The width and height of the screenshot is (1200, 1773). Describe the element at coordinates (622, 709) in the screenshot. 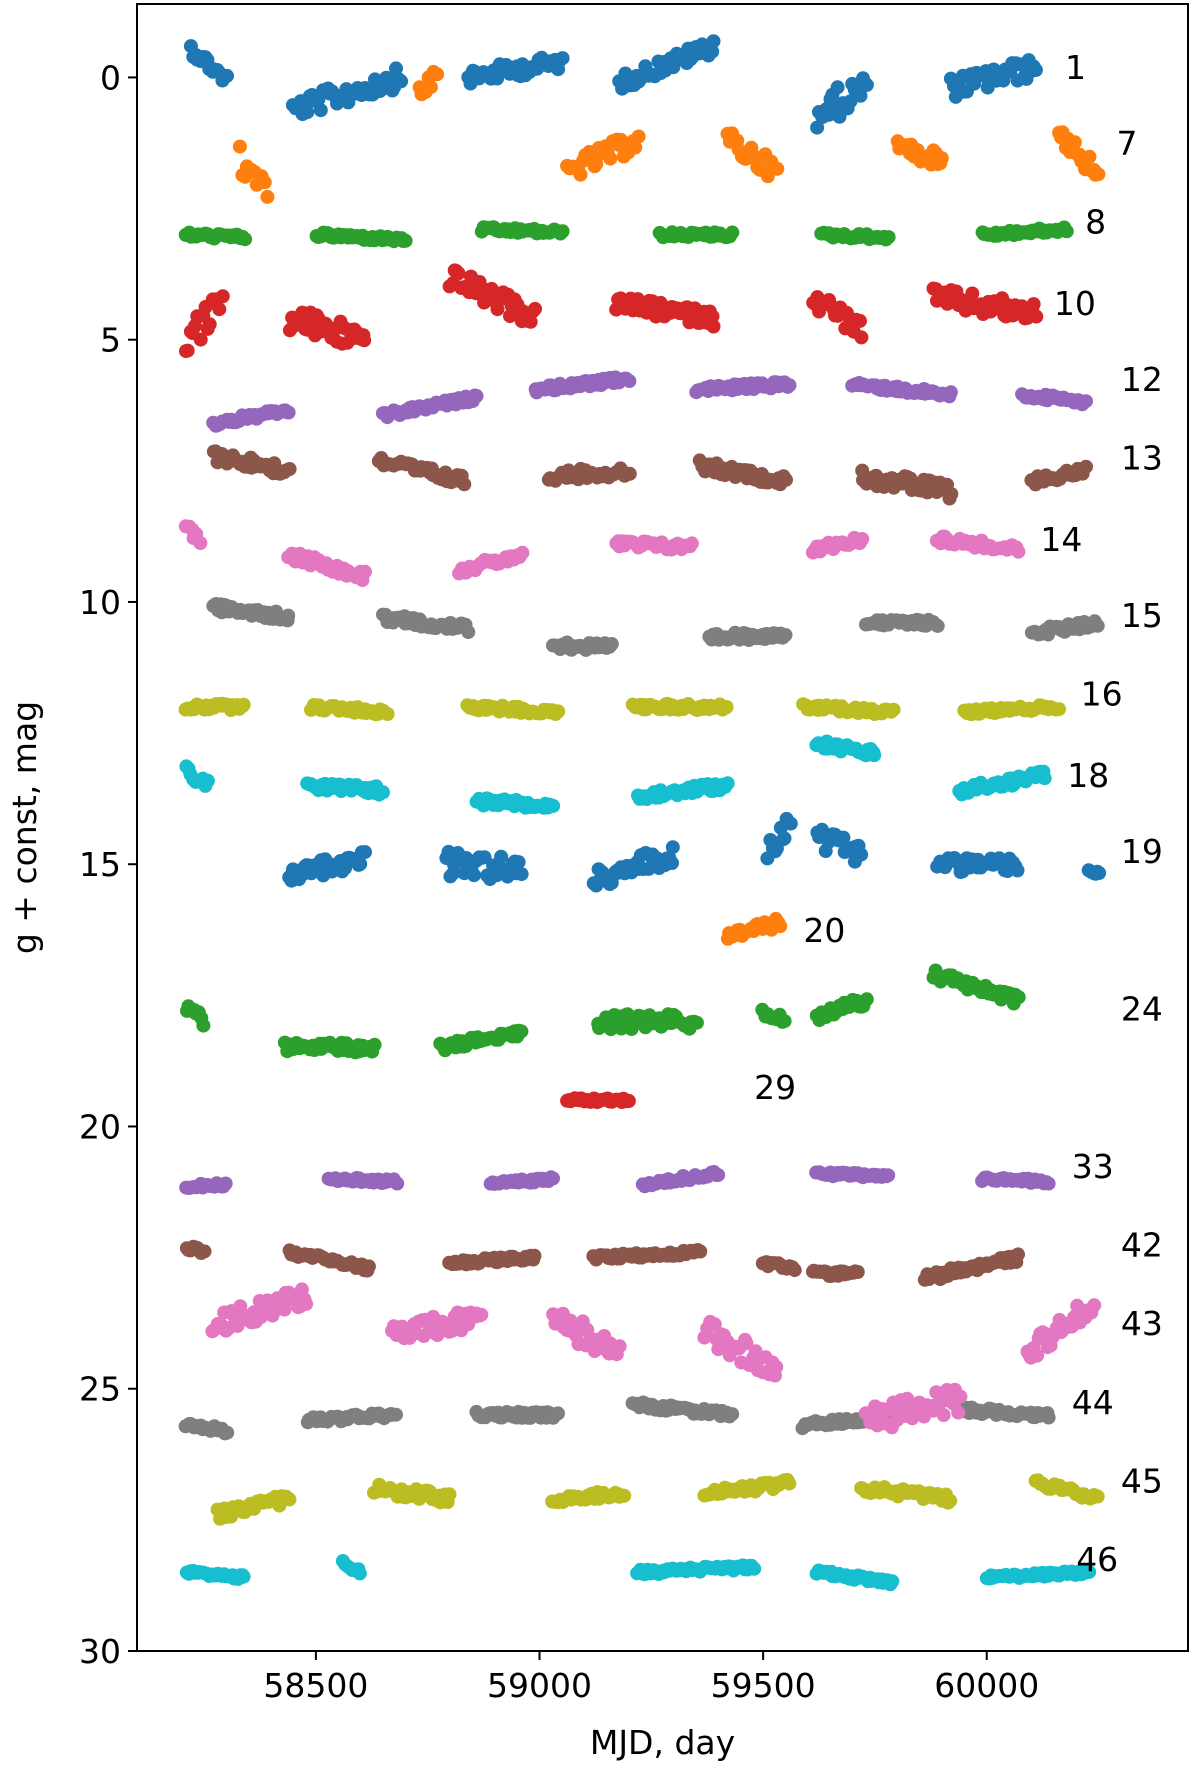

I see `series-16-points` at that location.